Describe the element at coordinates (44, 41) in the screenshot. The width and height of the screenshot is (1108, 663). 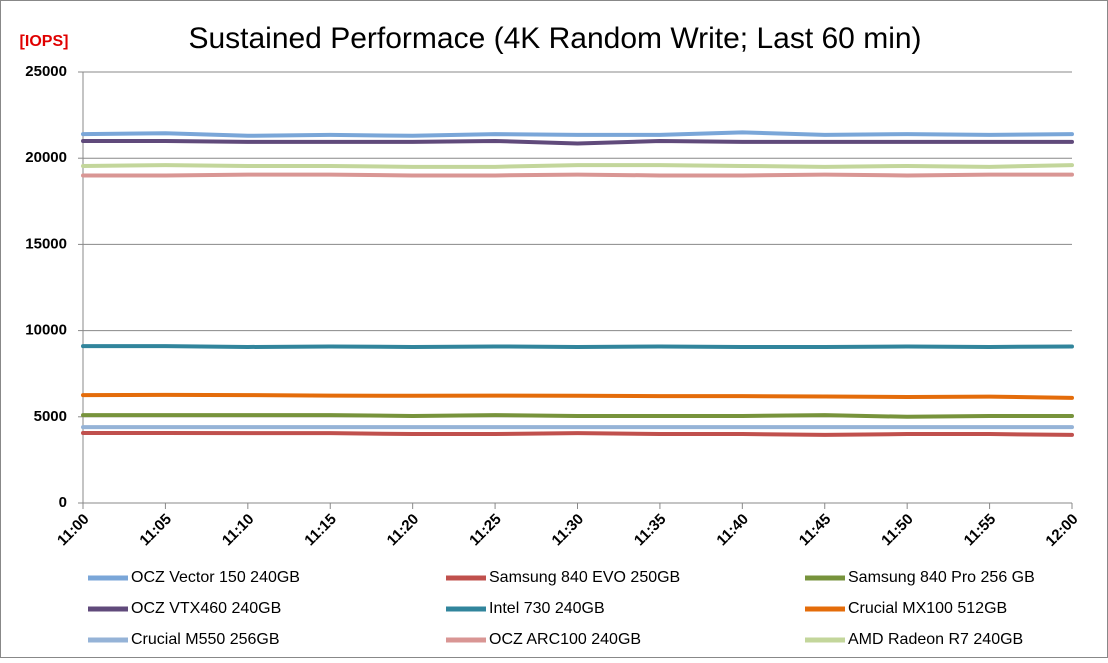
I see `y-axis-label: [IOPS]` at that location.